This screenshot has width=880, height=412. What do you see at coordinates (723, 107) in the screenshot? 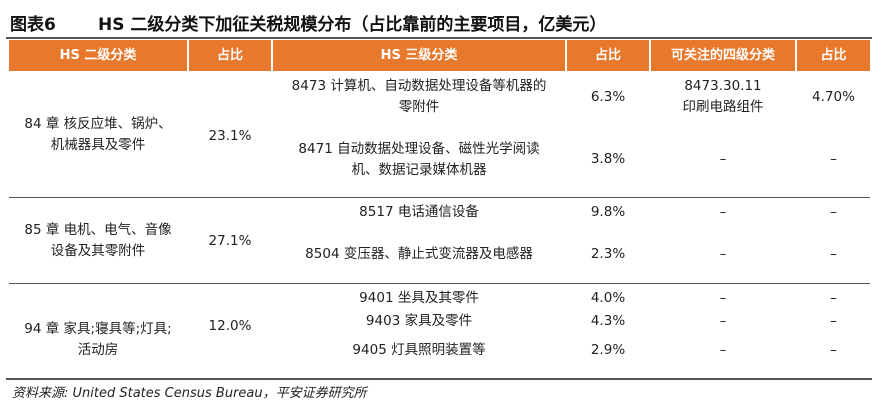
I see `hs4-line: 印刷电路组件` at bounding box center [723, 107].